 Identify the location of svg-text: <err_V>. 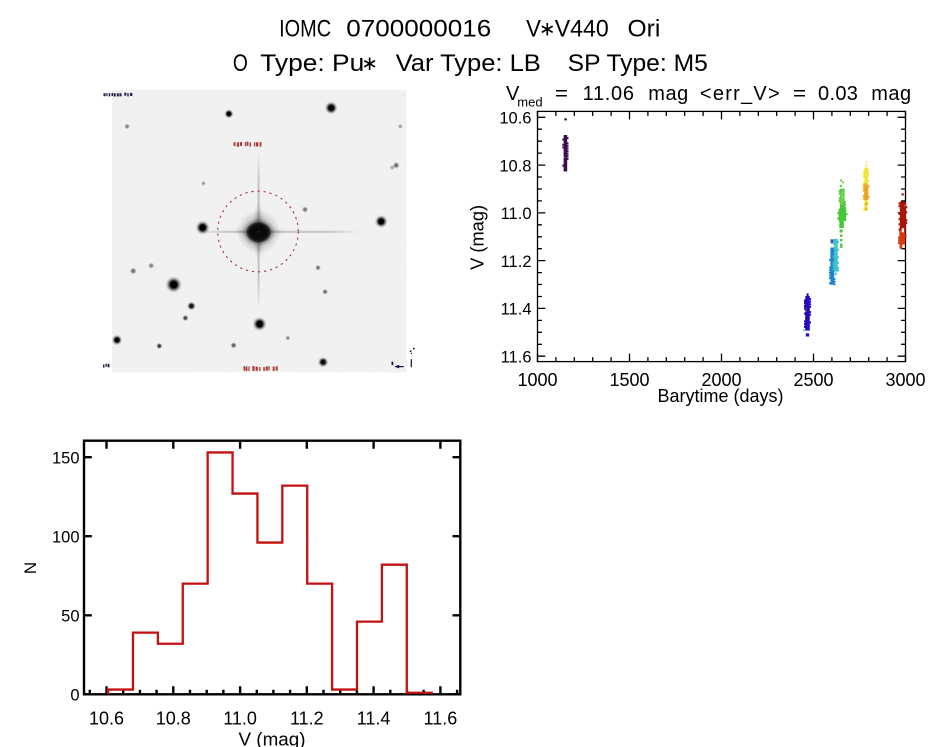
(740, 94).